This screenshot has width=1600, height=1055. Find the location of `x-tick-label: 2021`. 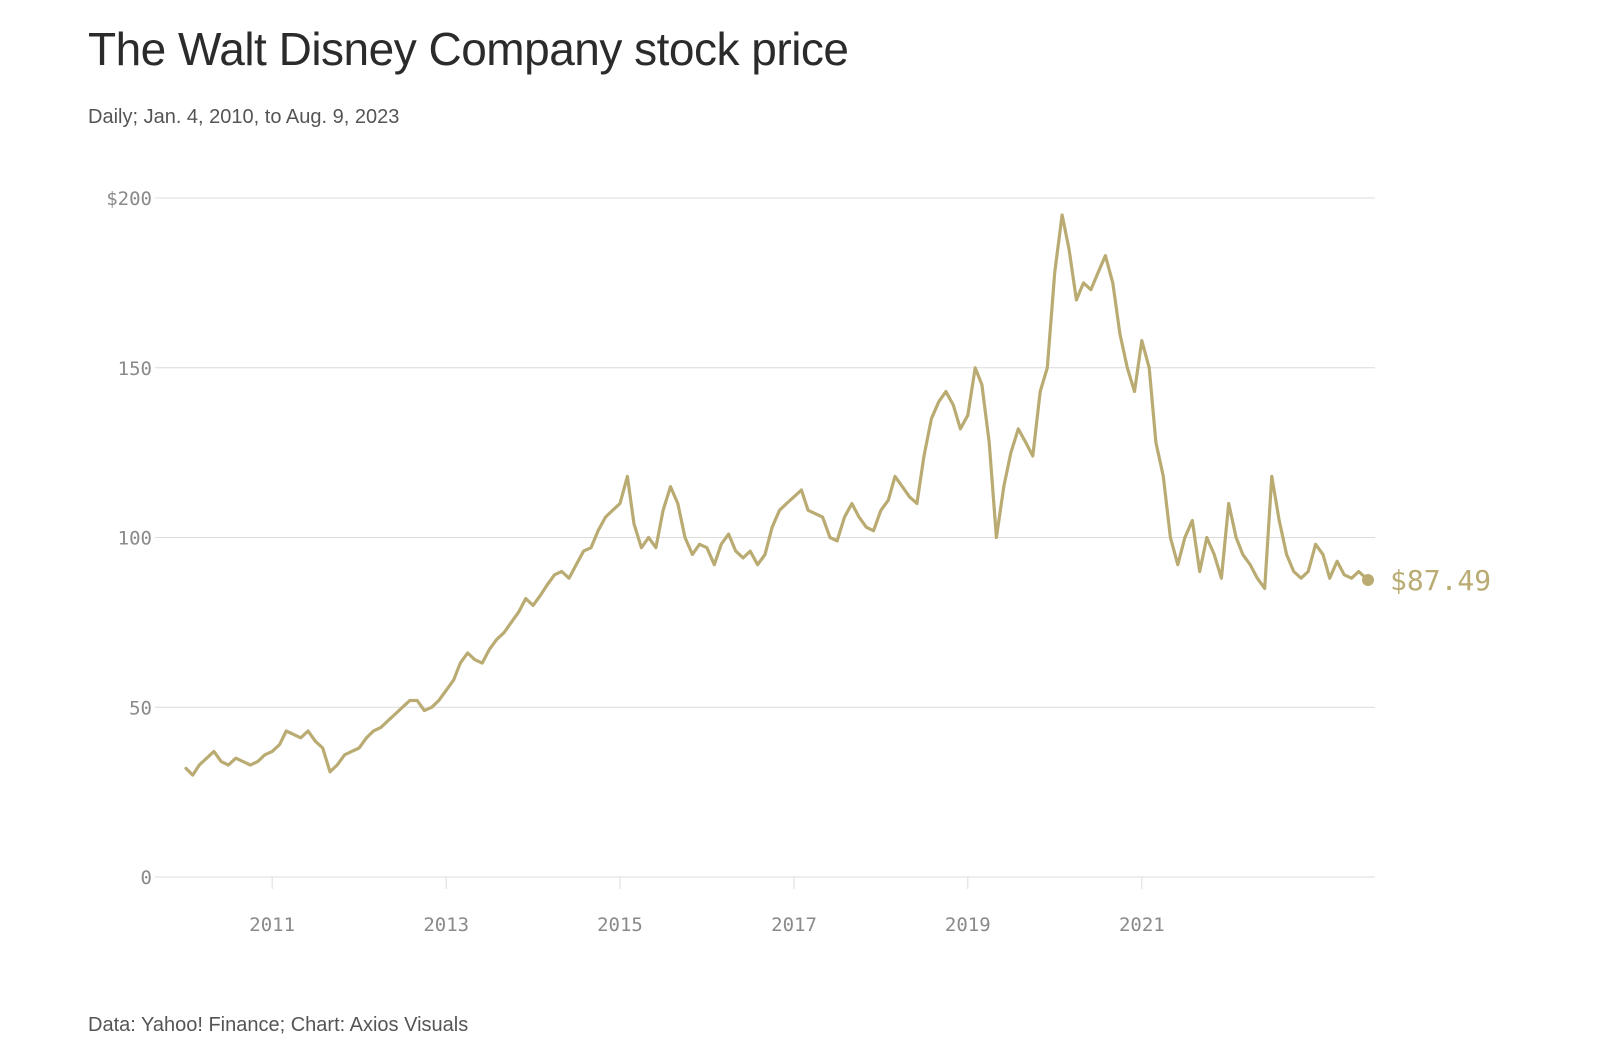

x-tick-label: 2021 is located at coordinates (1142, 925).